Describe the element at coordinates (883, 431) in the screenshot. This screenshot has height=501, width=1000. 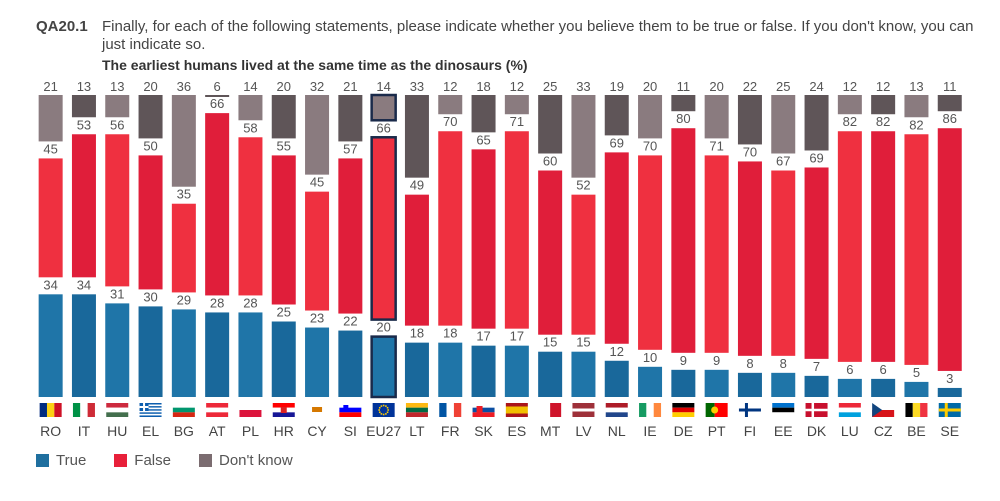
I see `category-label-cz: CZ` at that location.